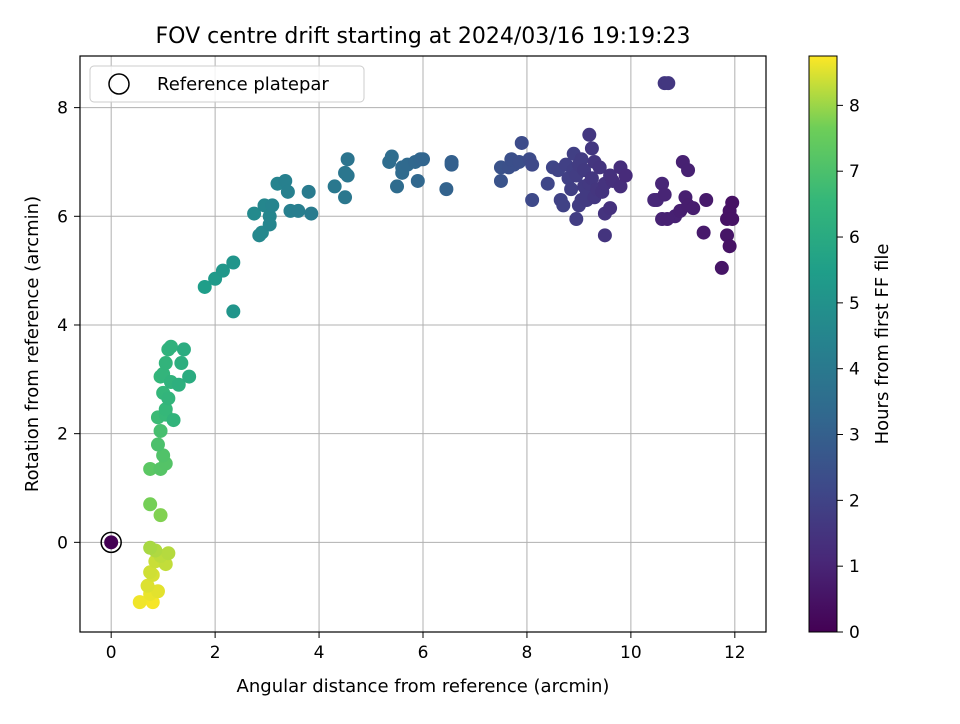  What do you see at coordinates (854, 633) in the screenshot?
I see `colorbar-tick-label: 0` at bounding box center [854, 633].